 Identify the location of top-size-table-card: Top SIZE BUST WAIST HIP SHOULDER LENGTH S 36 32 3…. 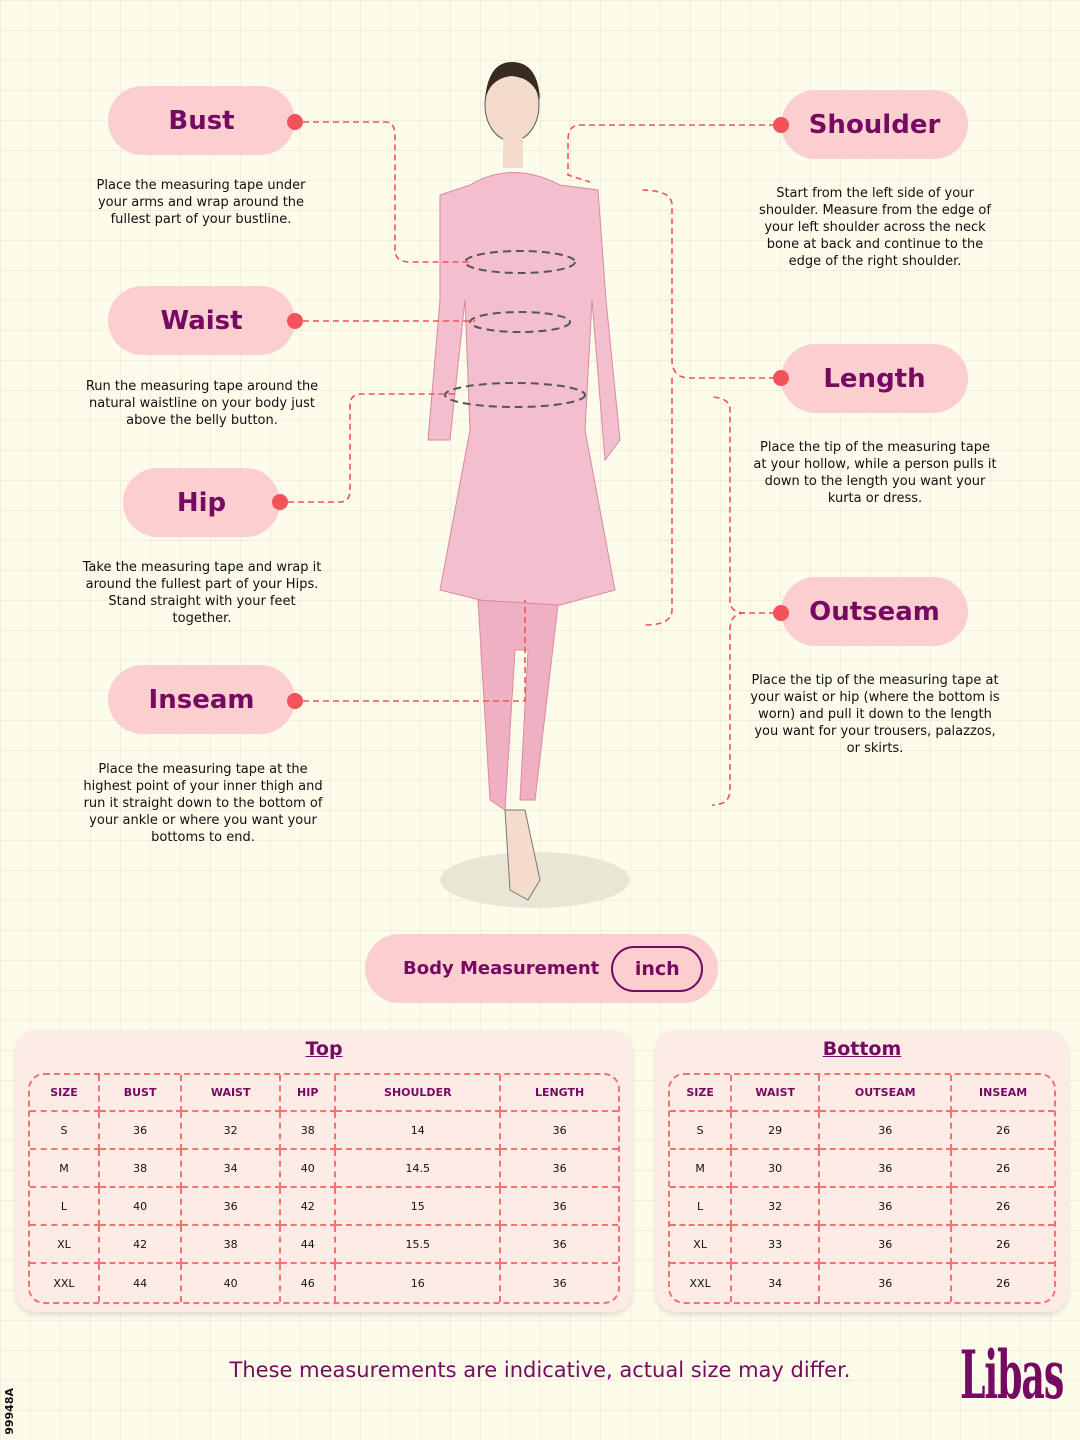
(324, 1171).